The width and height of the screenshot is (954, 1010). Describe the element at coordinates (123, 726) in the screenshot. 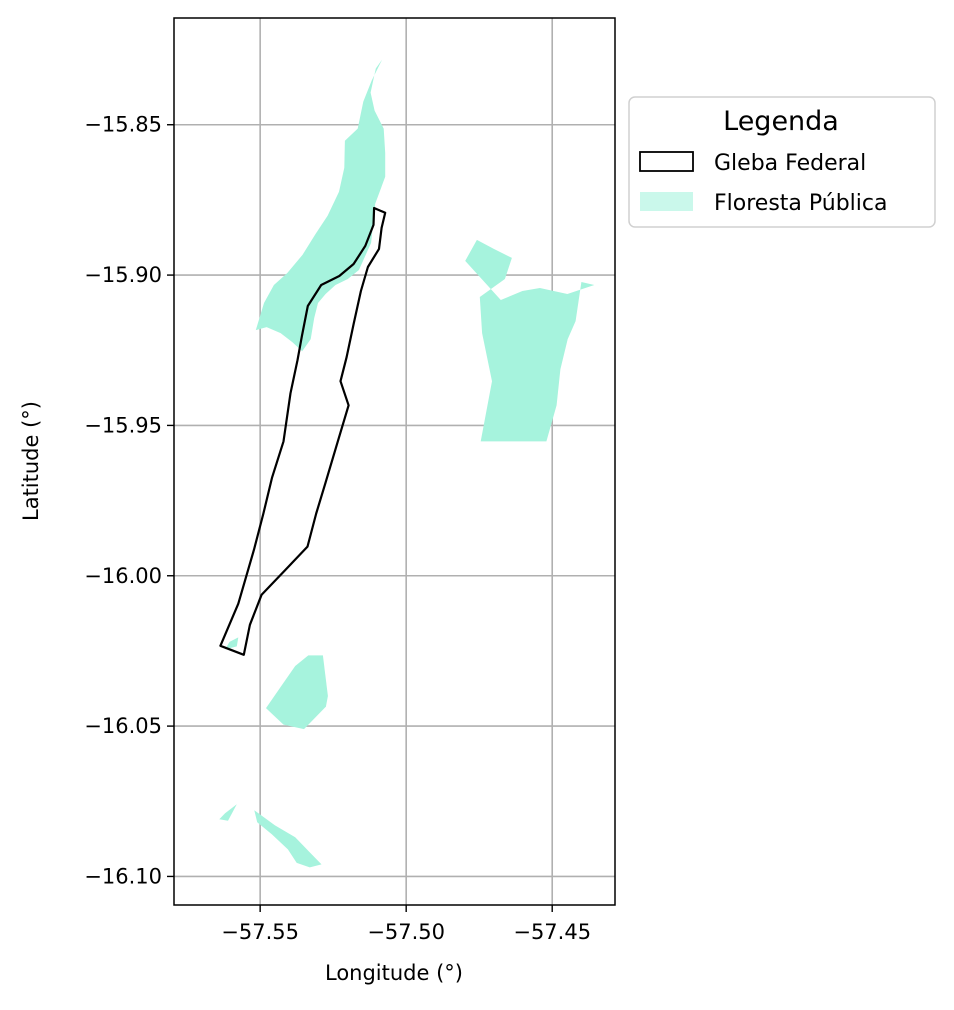

I see `y-tick-label: −16.05` at that location.